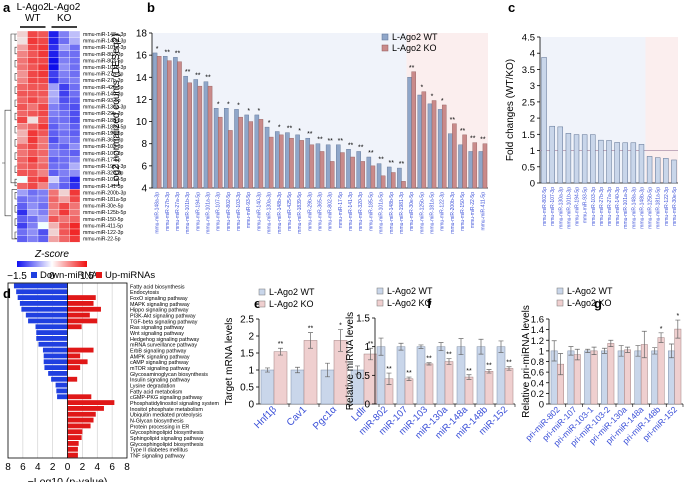  What do you see at coordinates (528, 38) in the screenshot?
I see `y-tick-label: 4.5` at bounding box center [528, 38].